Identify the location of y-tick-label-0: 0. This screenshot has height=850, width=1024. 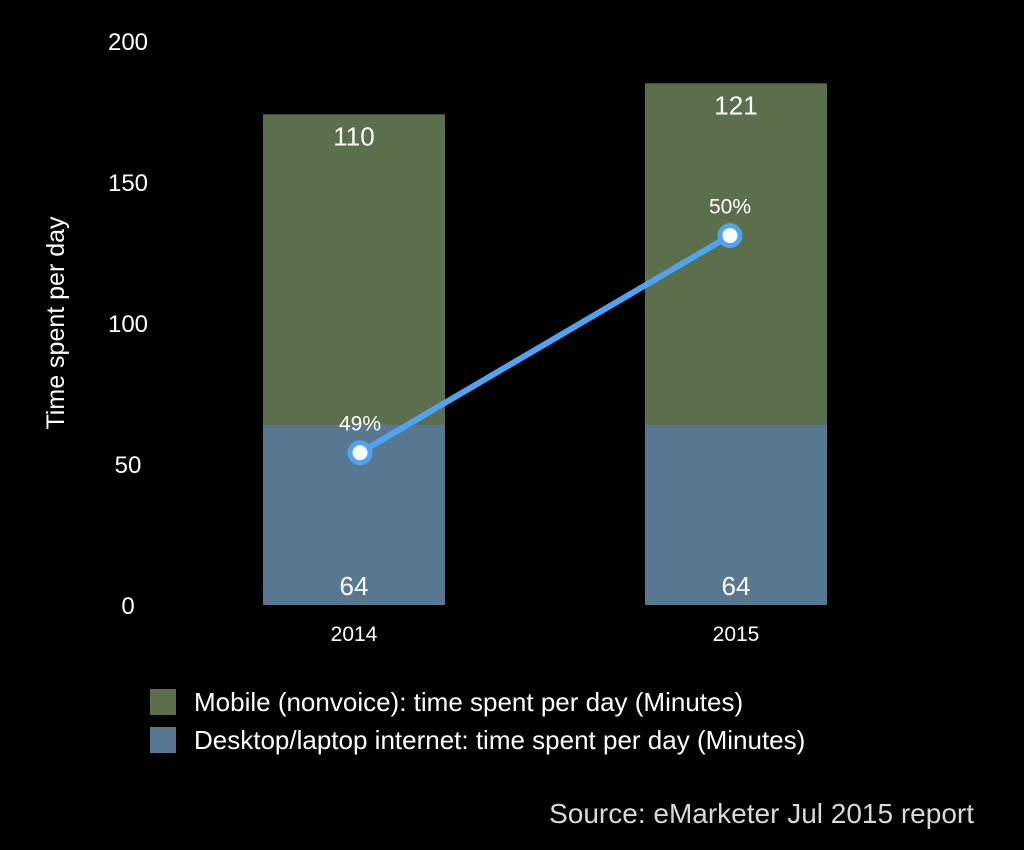
(127, 606).